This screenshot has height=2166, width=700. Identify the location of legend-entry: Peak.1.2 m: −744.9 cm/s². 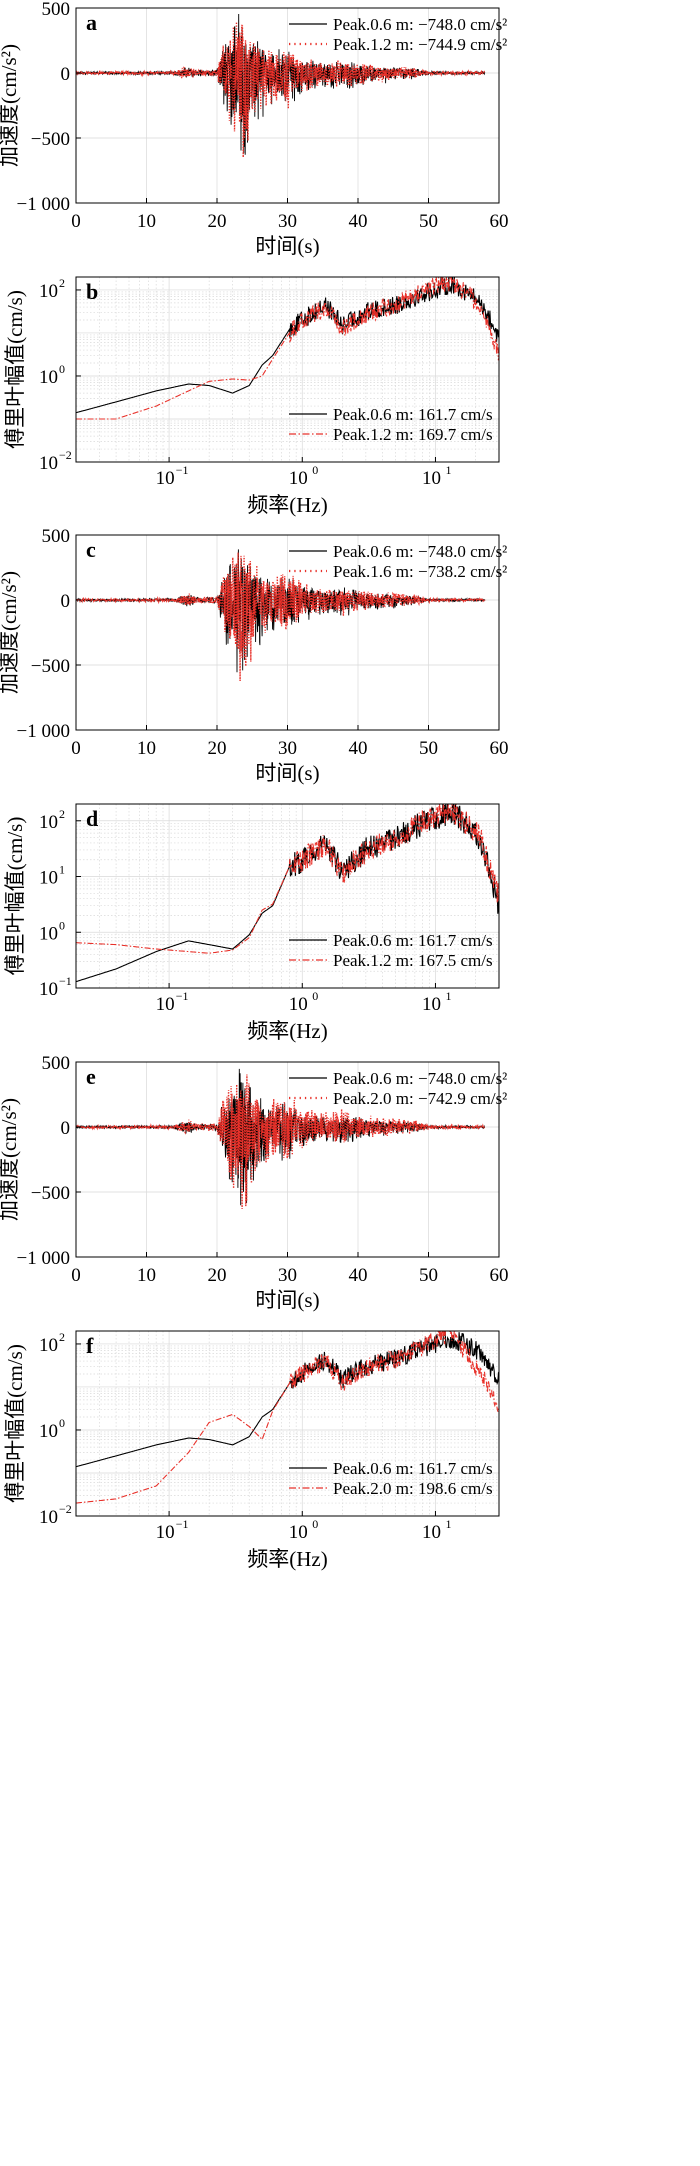
(420, 44).